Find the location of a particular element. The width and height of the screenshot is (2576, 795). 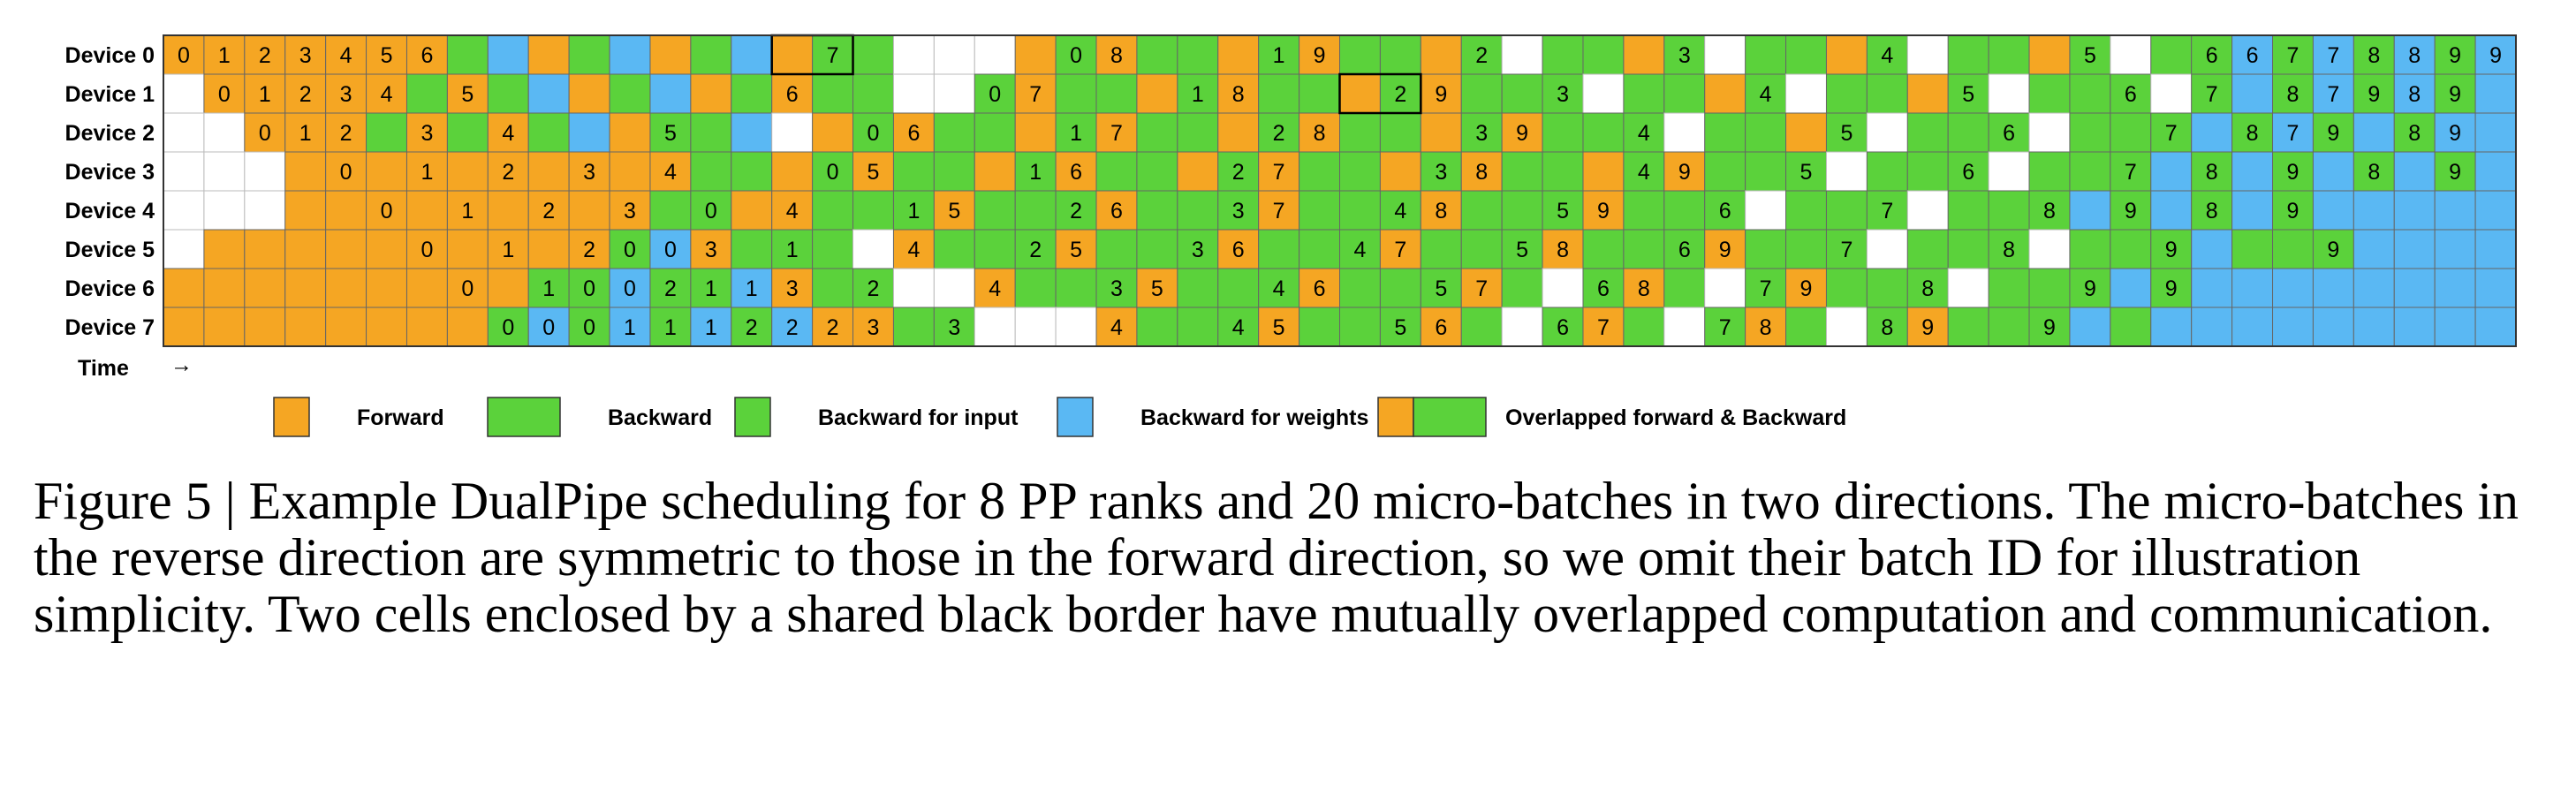

legend-label: Backward for input is located at coordinates (919, 417).